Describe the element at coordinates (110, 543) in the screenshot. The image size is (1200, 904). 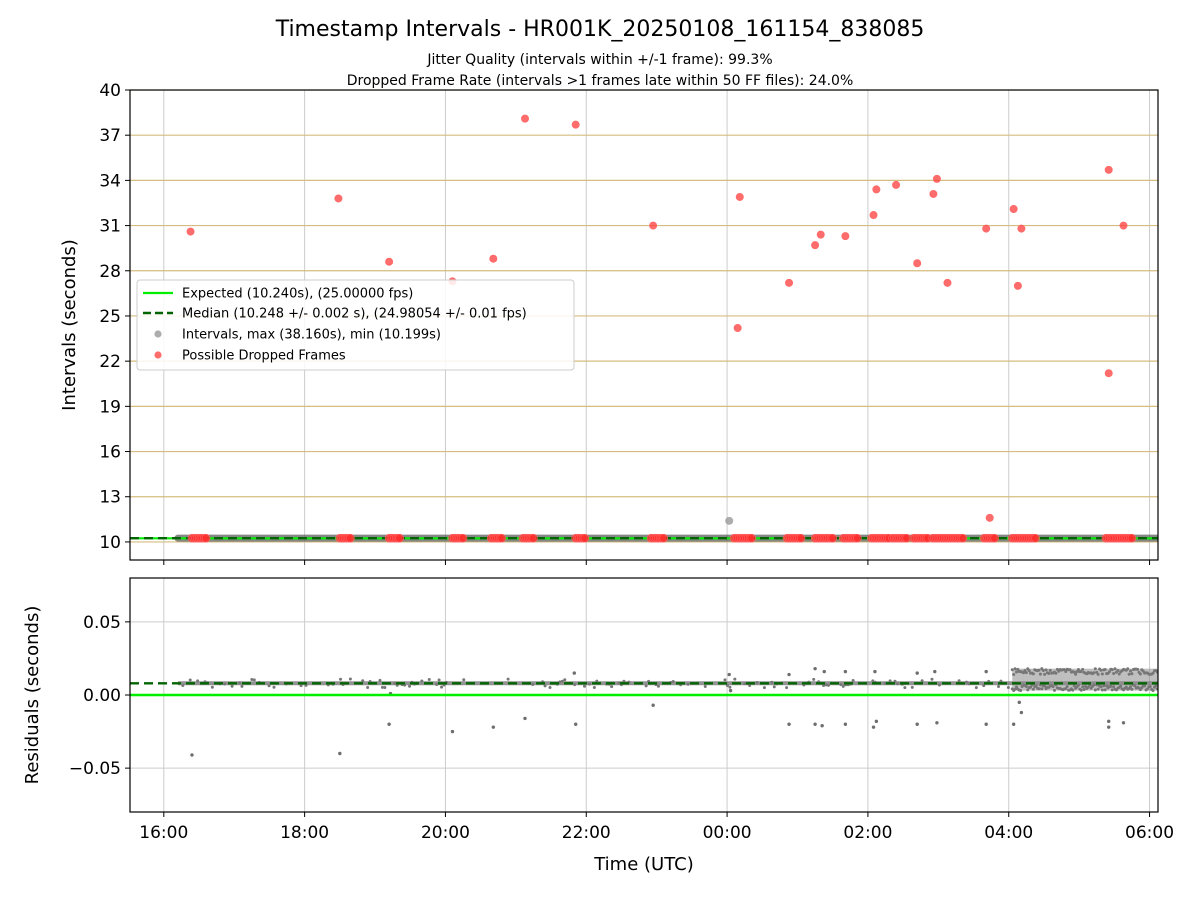
I see `y-tick-label: 10` at that location.